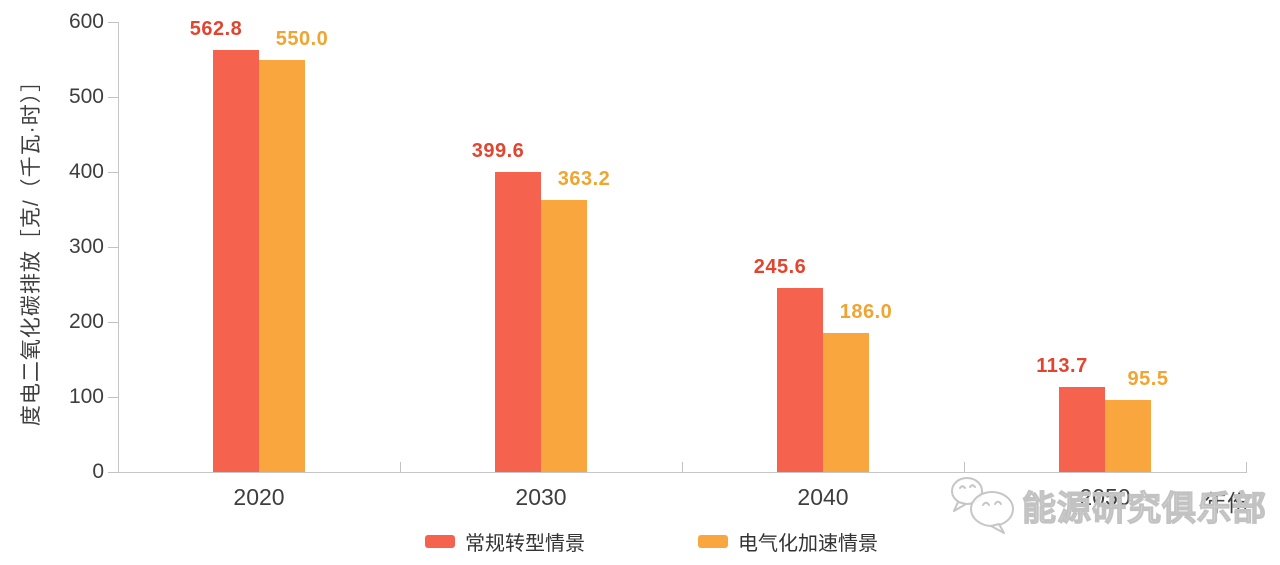 The image size is (1280, 565). I want to click on bar-value-label: 550.0, so click(302, 38).